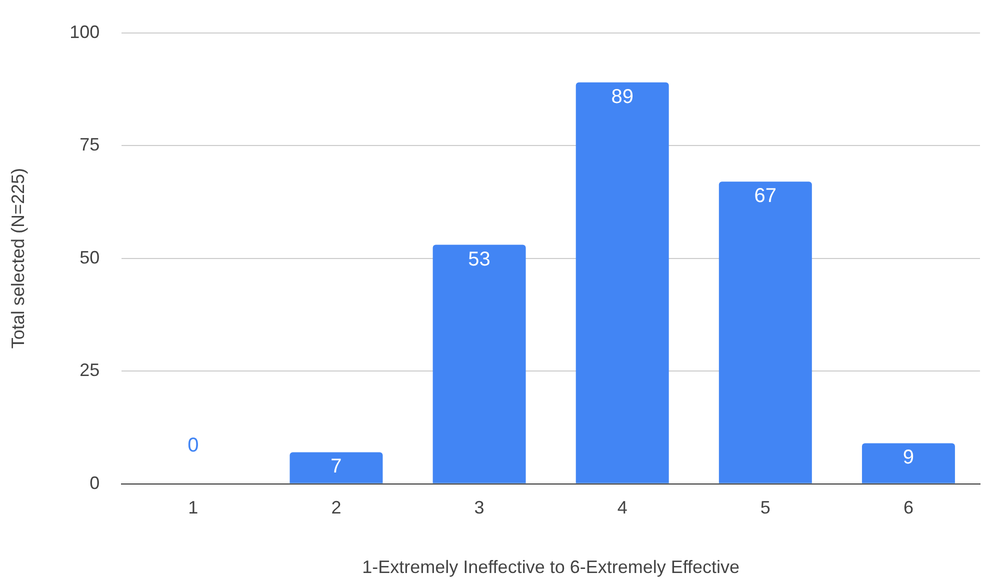  Describe the element at coordinates (85, 32) in the screenshot. I see `y-tick-label: 100` at that location.